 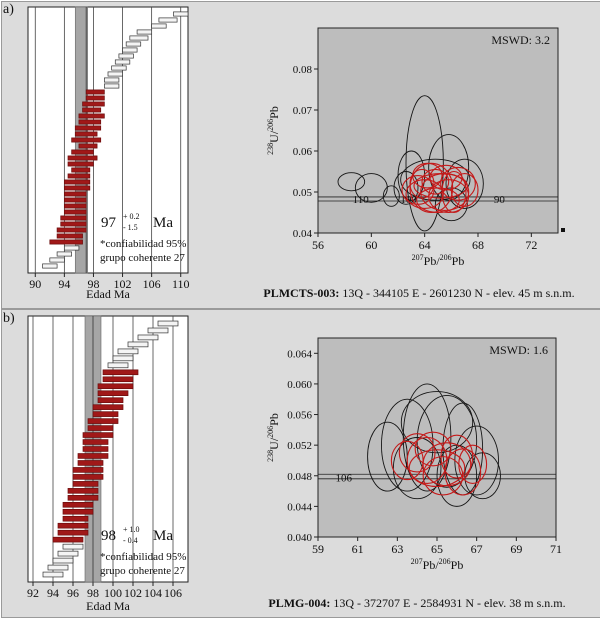 I want to click on tick-label-3: 98, so click(x=93, y=593).